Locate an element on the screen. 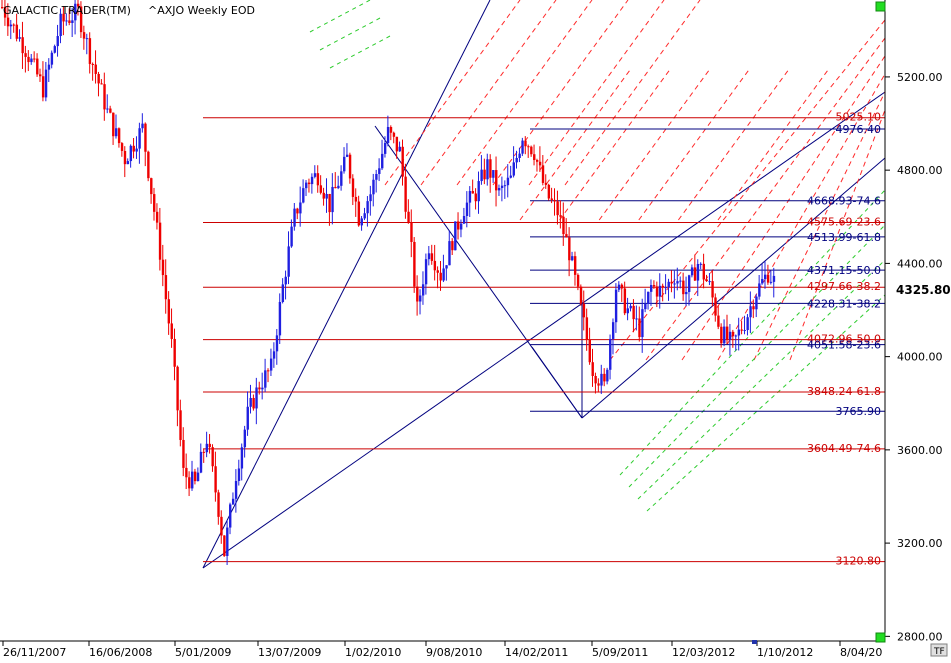 The width and height of the screenshot is (951, 663). fib-level-label: 3604.49-74.6 is located at coordinates (844, 448).